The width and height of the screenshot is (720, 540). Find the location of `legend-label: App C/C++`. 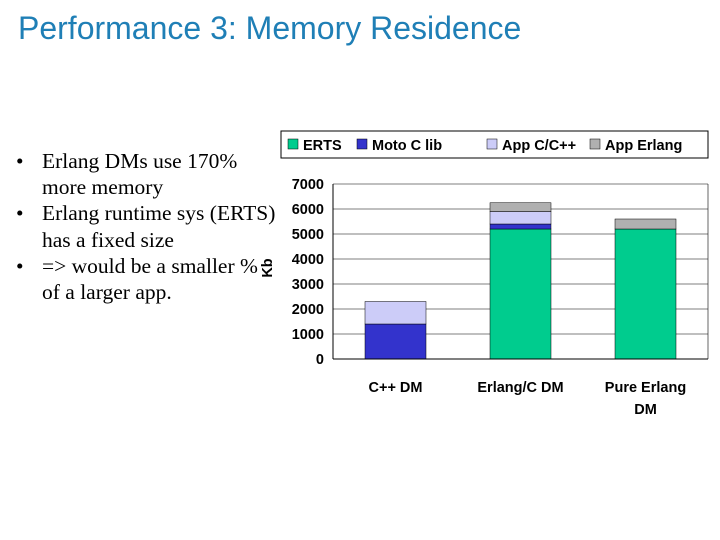

legend-label: App C/C++ is located at coordinates (539, 146).